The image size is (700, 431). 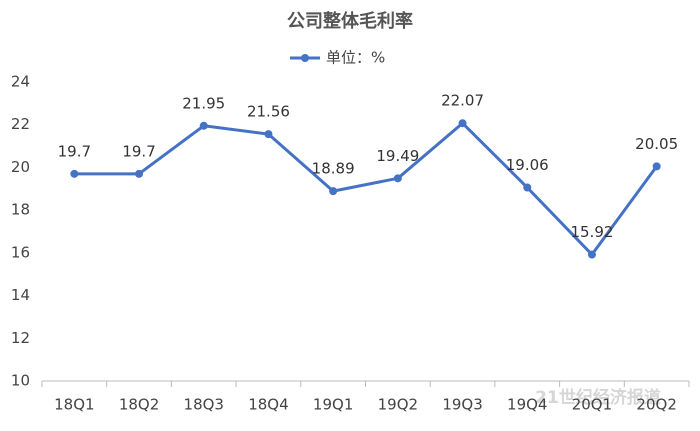 What do you see at coordinates (268, 405) in the screenshot?
I see `x-tick-label: 18Q4` at bounding box center [268, 405].